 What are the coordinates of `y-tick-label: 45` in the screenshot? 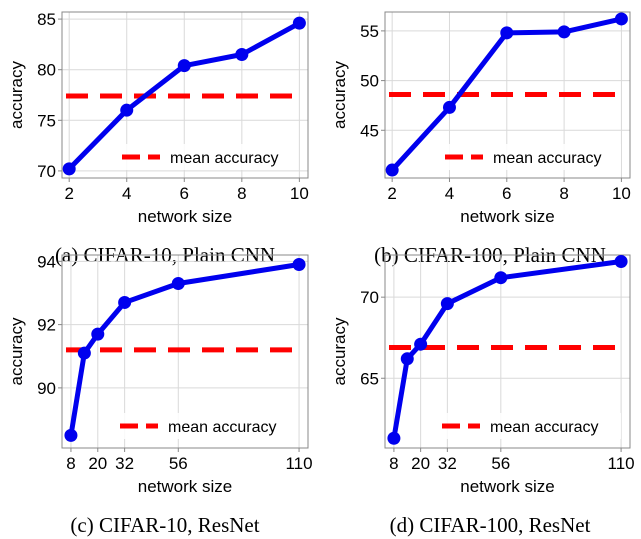 It's located at (369, 130).